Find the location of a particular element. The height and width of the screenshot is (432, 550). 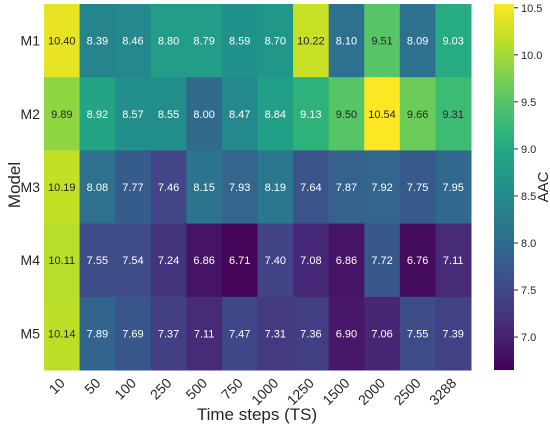

cell-value-label: 7.89 is located at coordinates (97, 334).